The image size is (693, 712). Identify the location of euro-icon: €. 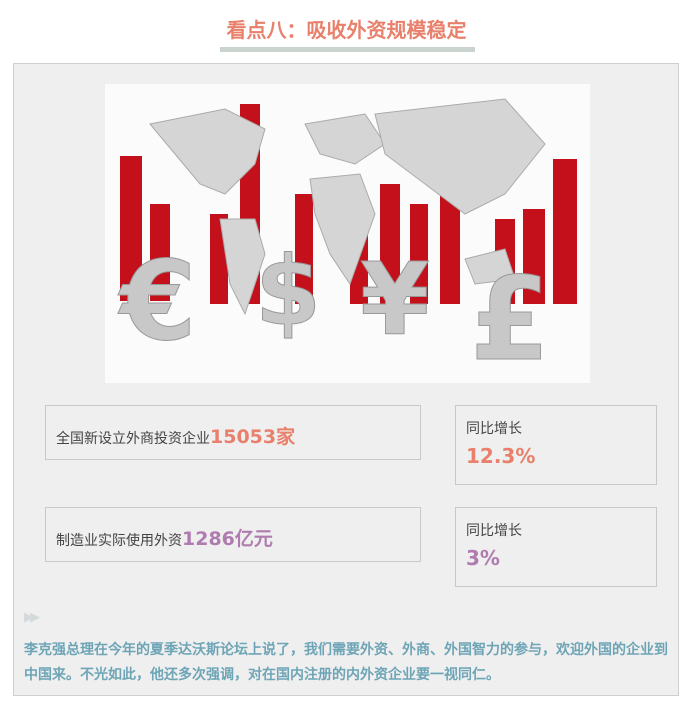
(157, 301).